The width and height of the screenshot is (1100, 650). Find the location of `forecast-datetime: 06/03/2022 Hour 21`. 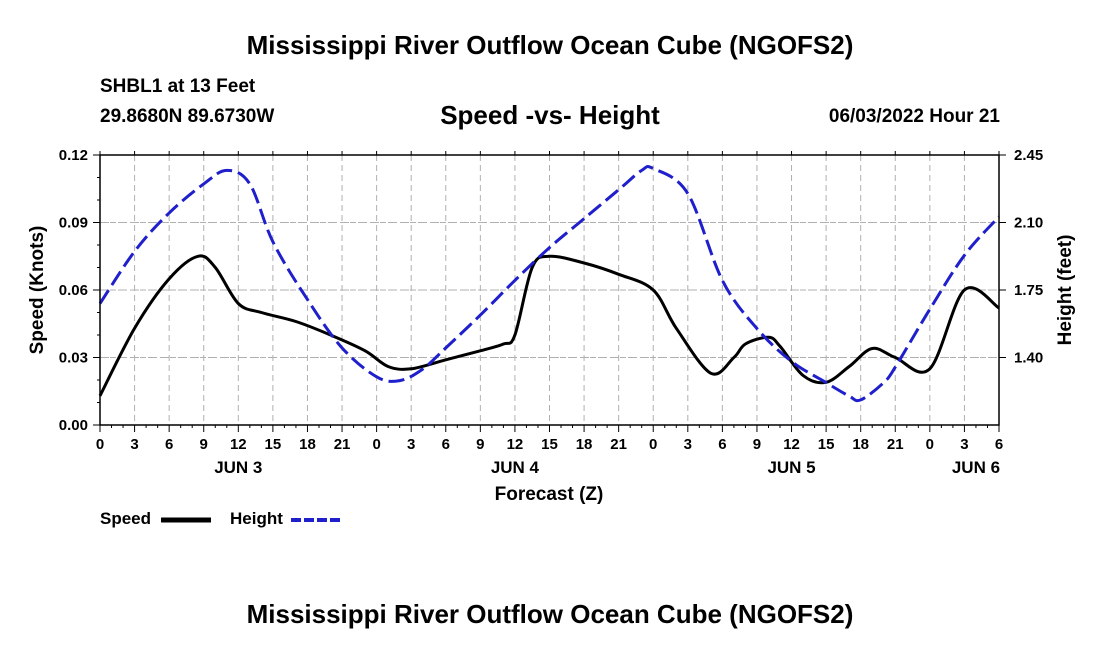

forecast-datetime: 06/03/2022 Hour 21 is located at coordinates (914, 116).